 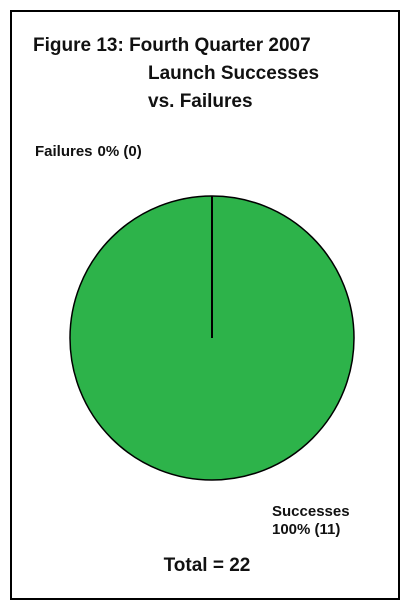 What do you see at coordinates (200, 101) in the screenshot?
I see `chart-title: vs. Failures` at bounding box center [200, 101].